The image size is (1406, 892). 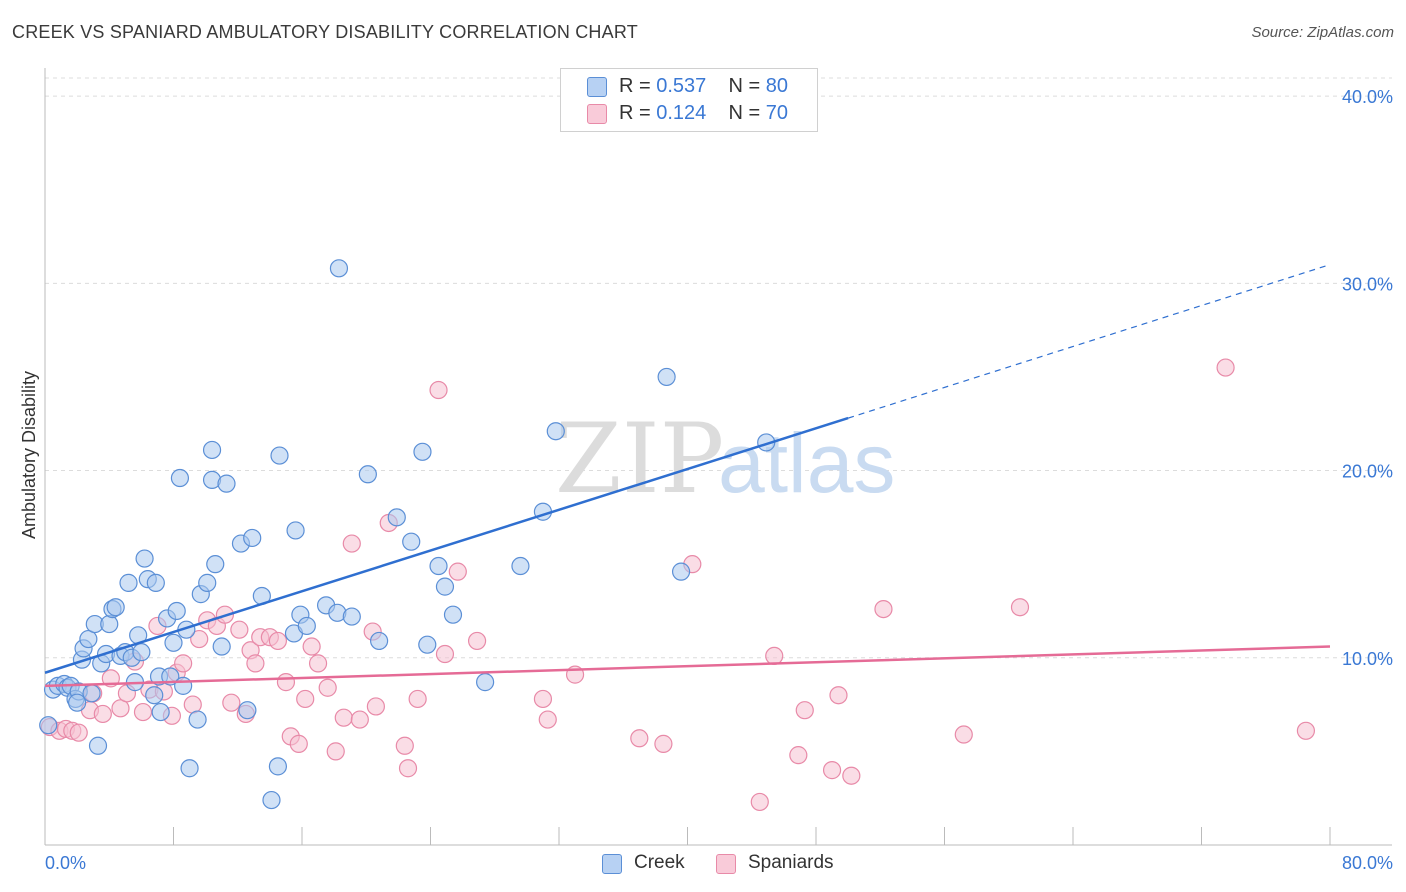 What do you see at coordinates (744, 86) in the screenshot?
I see `legend-n-label: N =` at bounding box center [744, 86].